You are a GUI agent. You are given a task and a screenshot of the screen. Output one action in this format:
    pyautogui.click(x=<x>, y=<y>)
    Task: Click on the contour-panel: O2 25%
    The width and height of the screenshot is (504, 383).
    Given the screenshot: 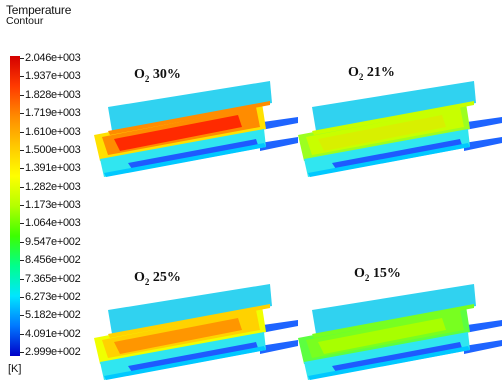 What is the action you would take?
    pyautogui.click(x=193, y=319)
    